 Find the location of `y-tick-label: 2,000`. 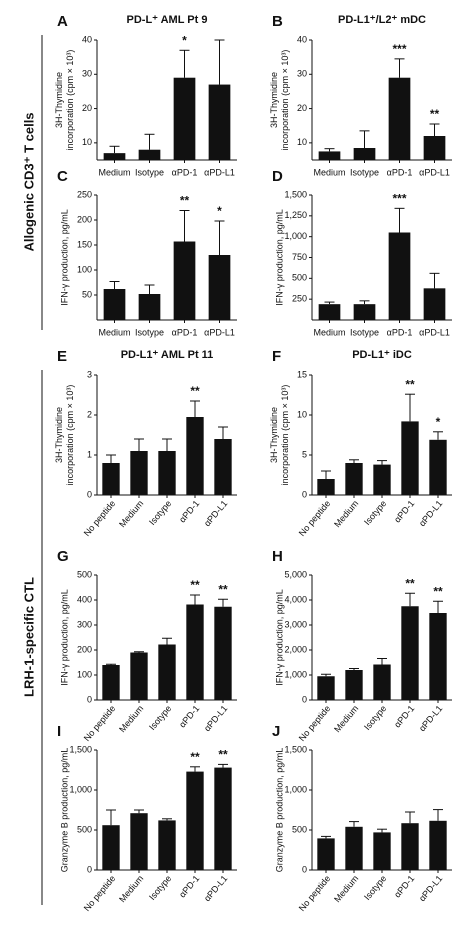

y-tick-label: 2,000 is located at coordinates (295, 649).